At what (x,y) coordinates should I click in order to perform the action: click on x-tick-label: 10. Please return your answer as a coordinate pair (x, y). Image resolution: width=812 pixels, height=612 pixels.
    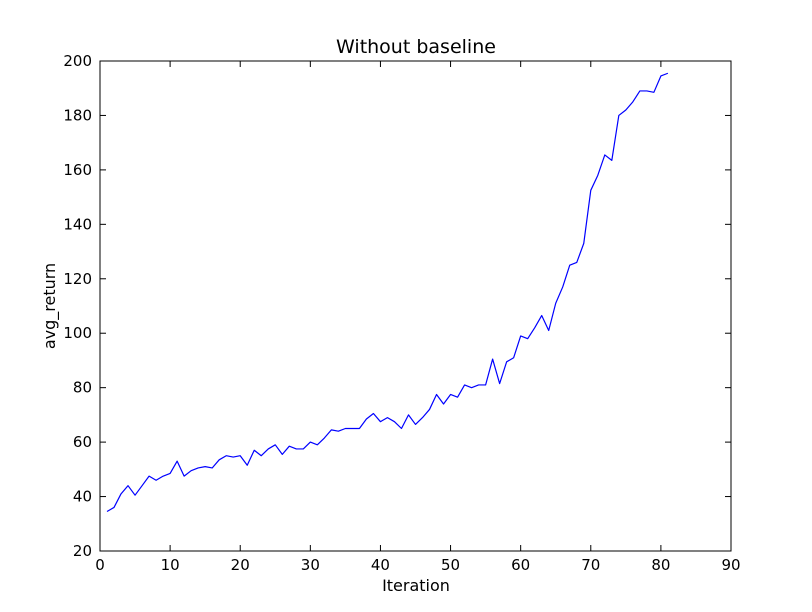
    Looking at the image, I should click on (170, 565).